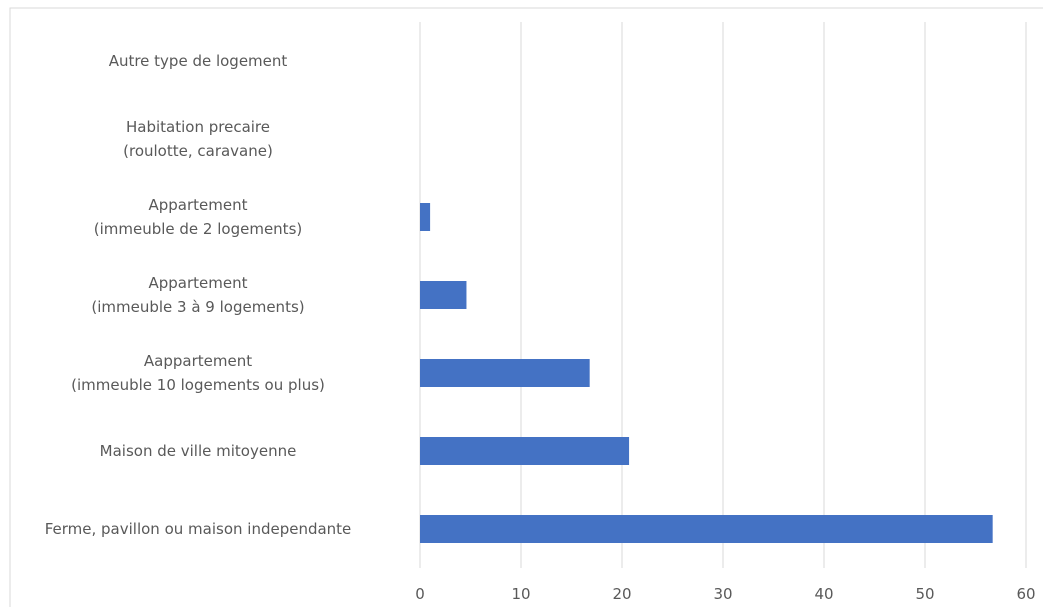  I want to click on y-tick-label: Maison de ville mitoyenne, so click(198, 451).